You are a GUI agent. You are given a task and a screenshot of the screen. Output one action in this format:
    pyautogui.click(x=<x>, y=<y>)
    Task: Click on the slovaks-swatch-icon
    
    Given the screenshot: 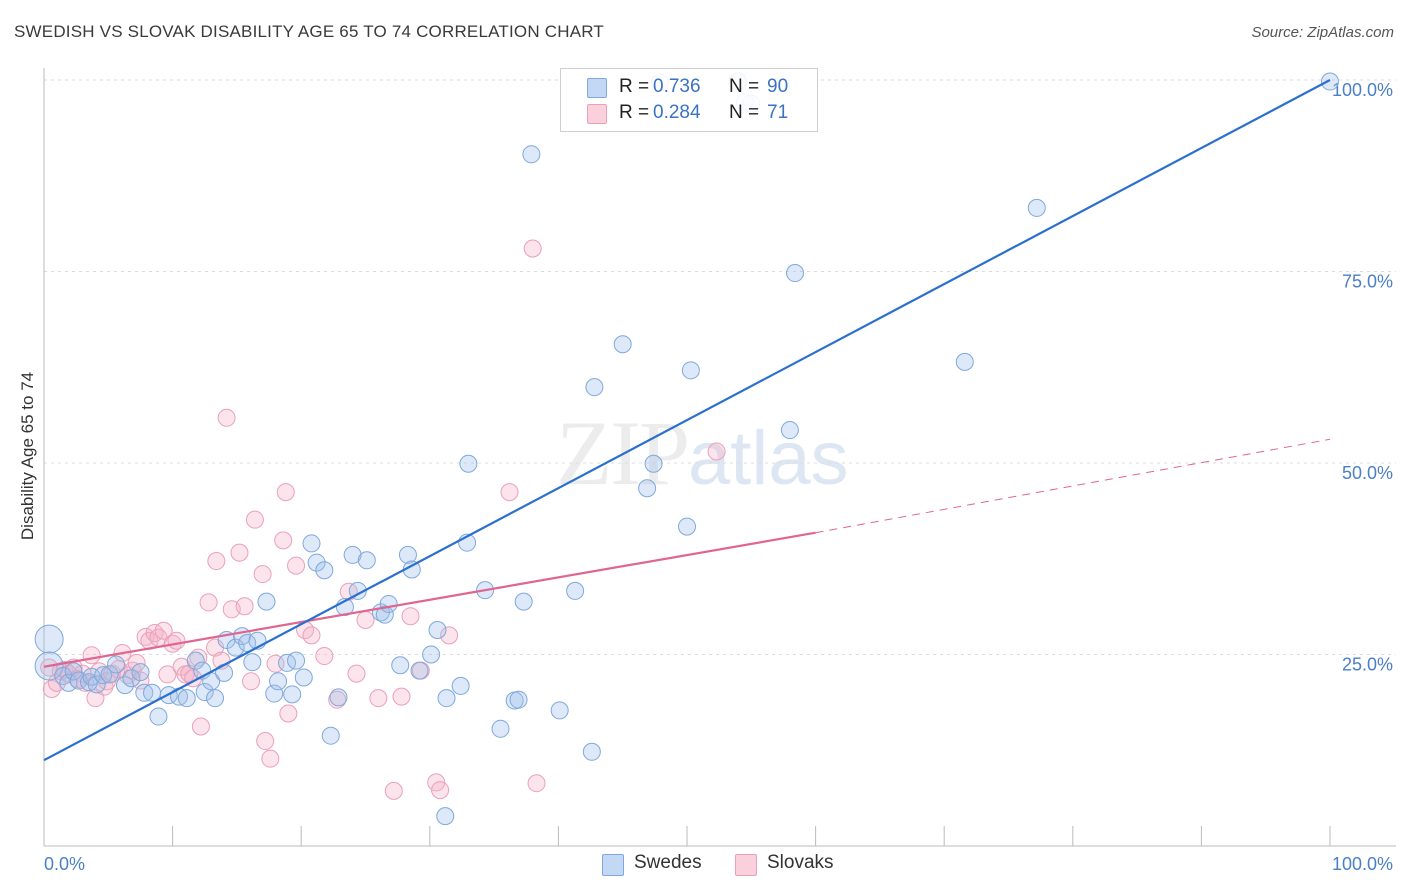 What is the action you would take?
    pyautogui.click(x=597, y=114)
    